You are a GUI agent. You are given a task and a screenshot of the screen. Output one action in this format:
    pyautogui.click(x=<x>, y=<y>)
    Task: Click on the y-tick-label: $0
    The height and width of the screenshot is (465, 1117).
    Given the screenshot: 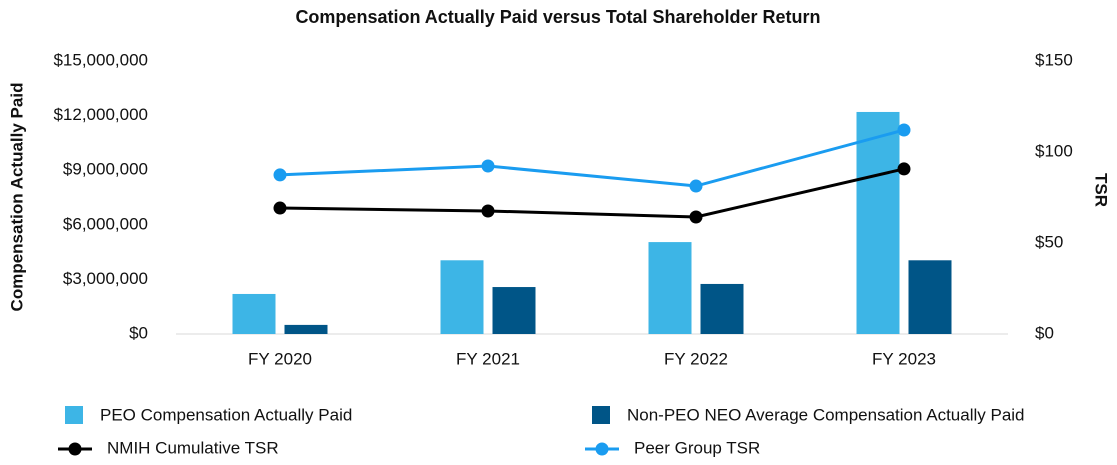 What is the action you would take?
    pyautogui.click(x=138, y=332)
    